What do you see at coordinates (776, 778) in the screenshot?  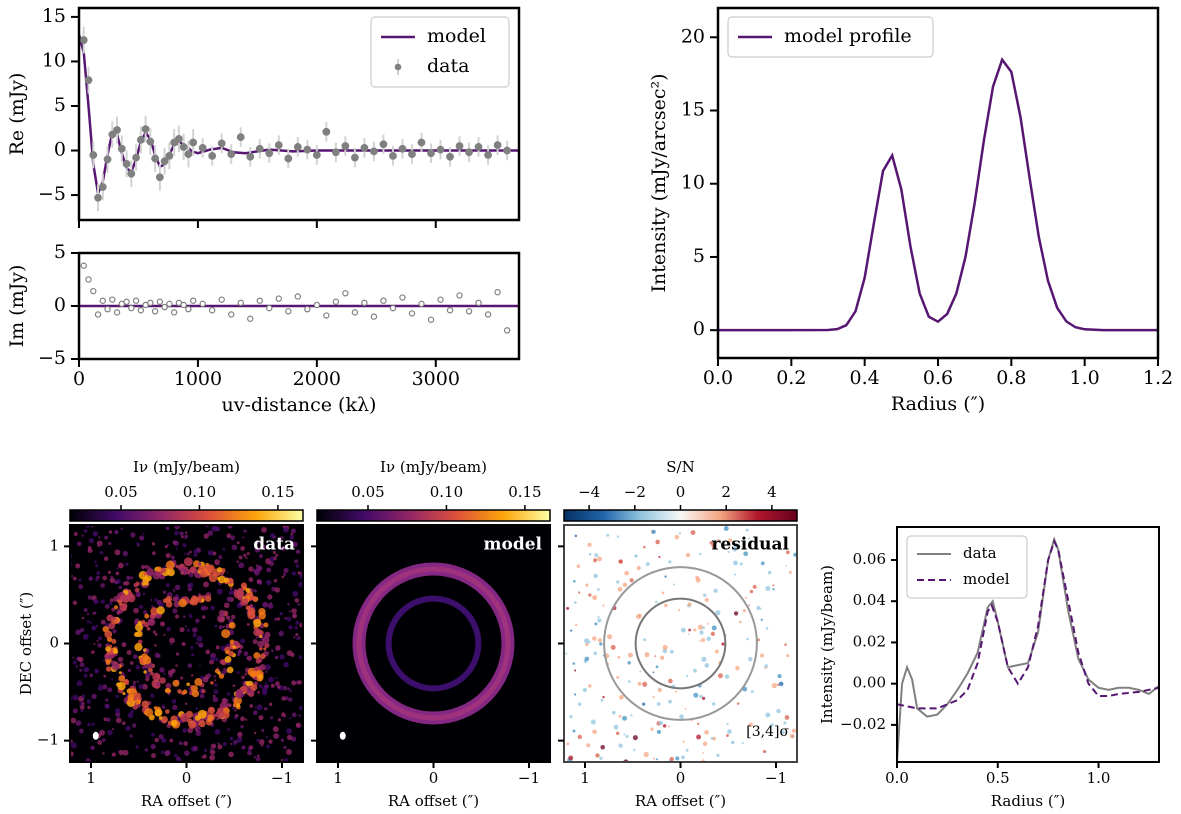 I see `x-tick-label: −1` at bounding box center [776, 778].